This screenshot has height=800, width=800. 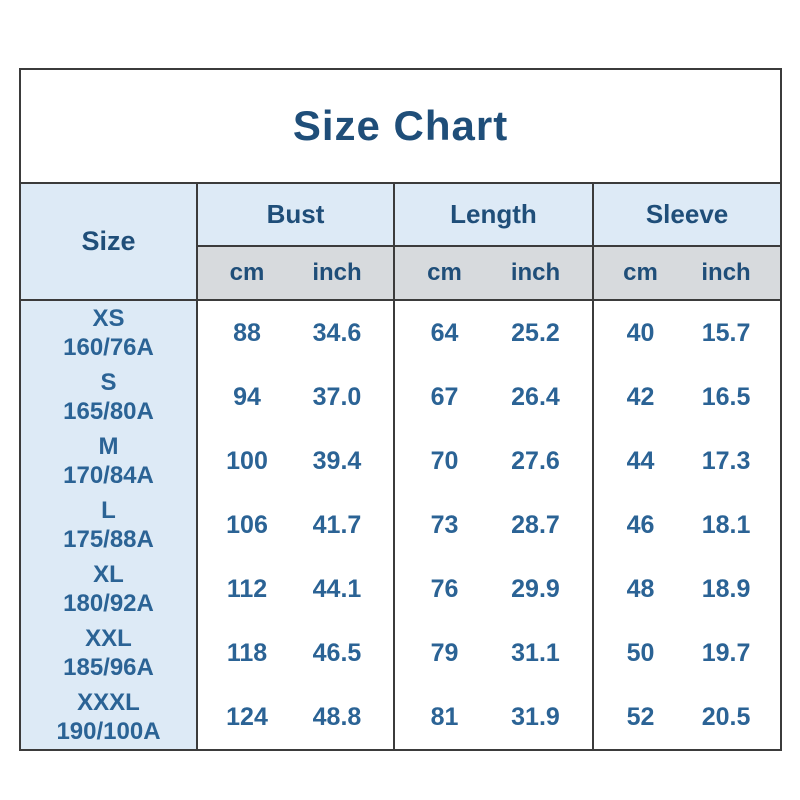 What do you see at coordinates (246, 273) in the screenshot?
I see `unit-header-bust-cm: cm` at bounding box center [246, 273].